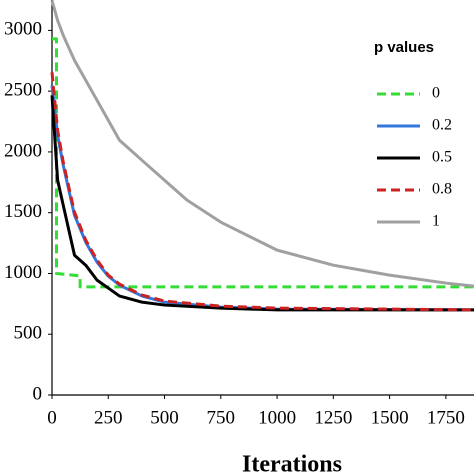  I want to click on legend-title: p values, so click(404, 47).